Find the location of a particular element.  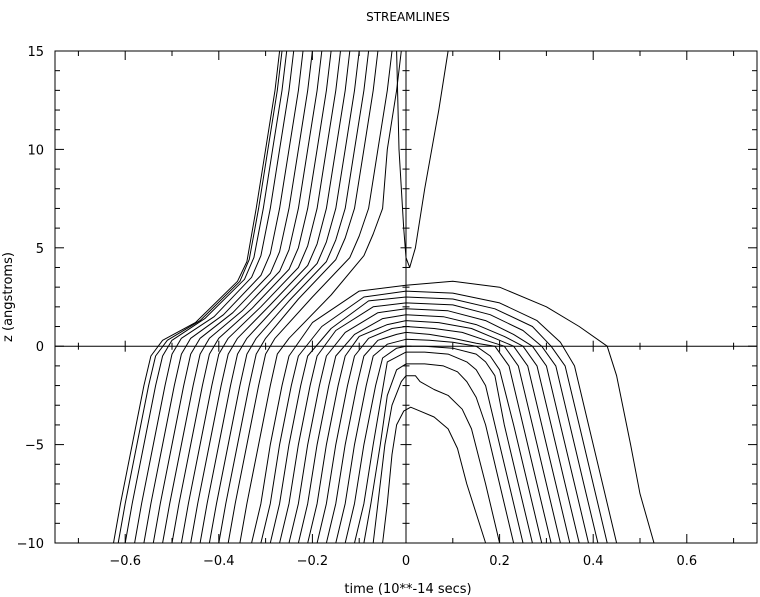

y-axis-label: z (angstroms) is located at coordinates (8, 297).